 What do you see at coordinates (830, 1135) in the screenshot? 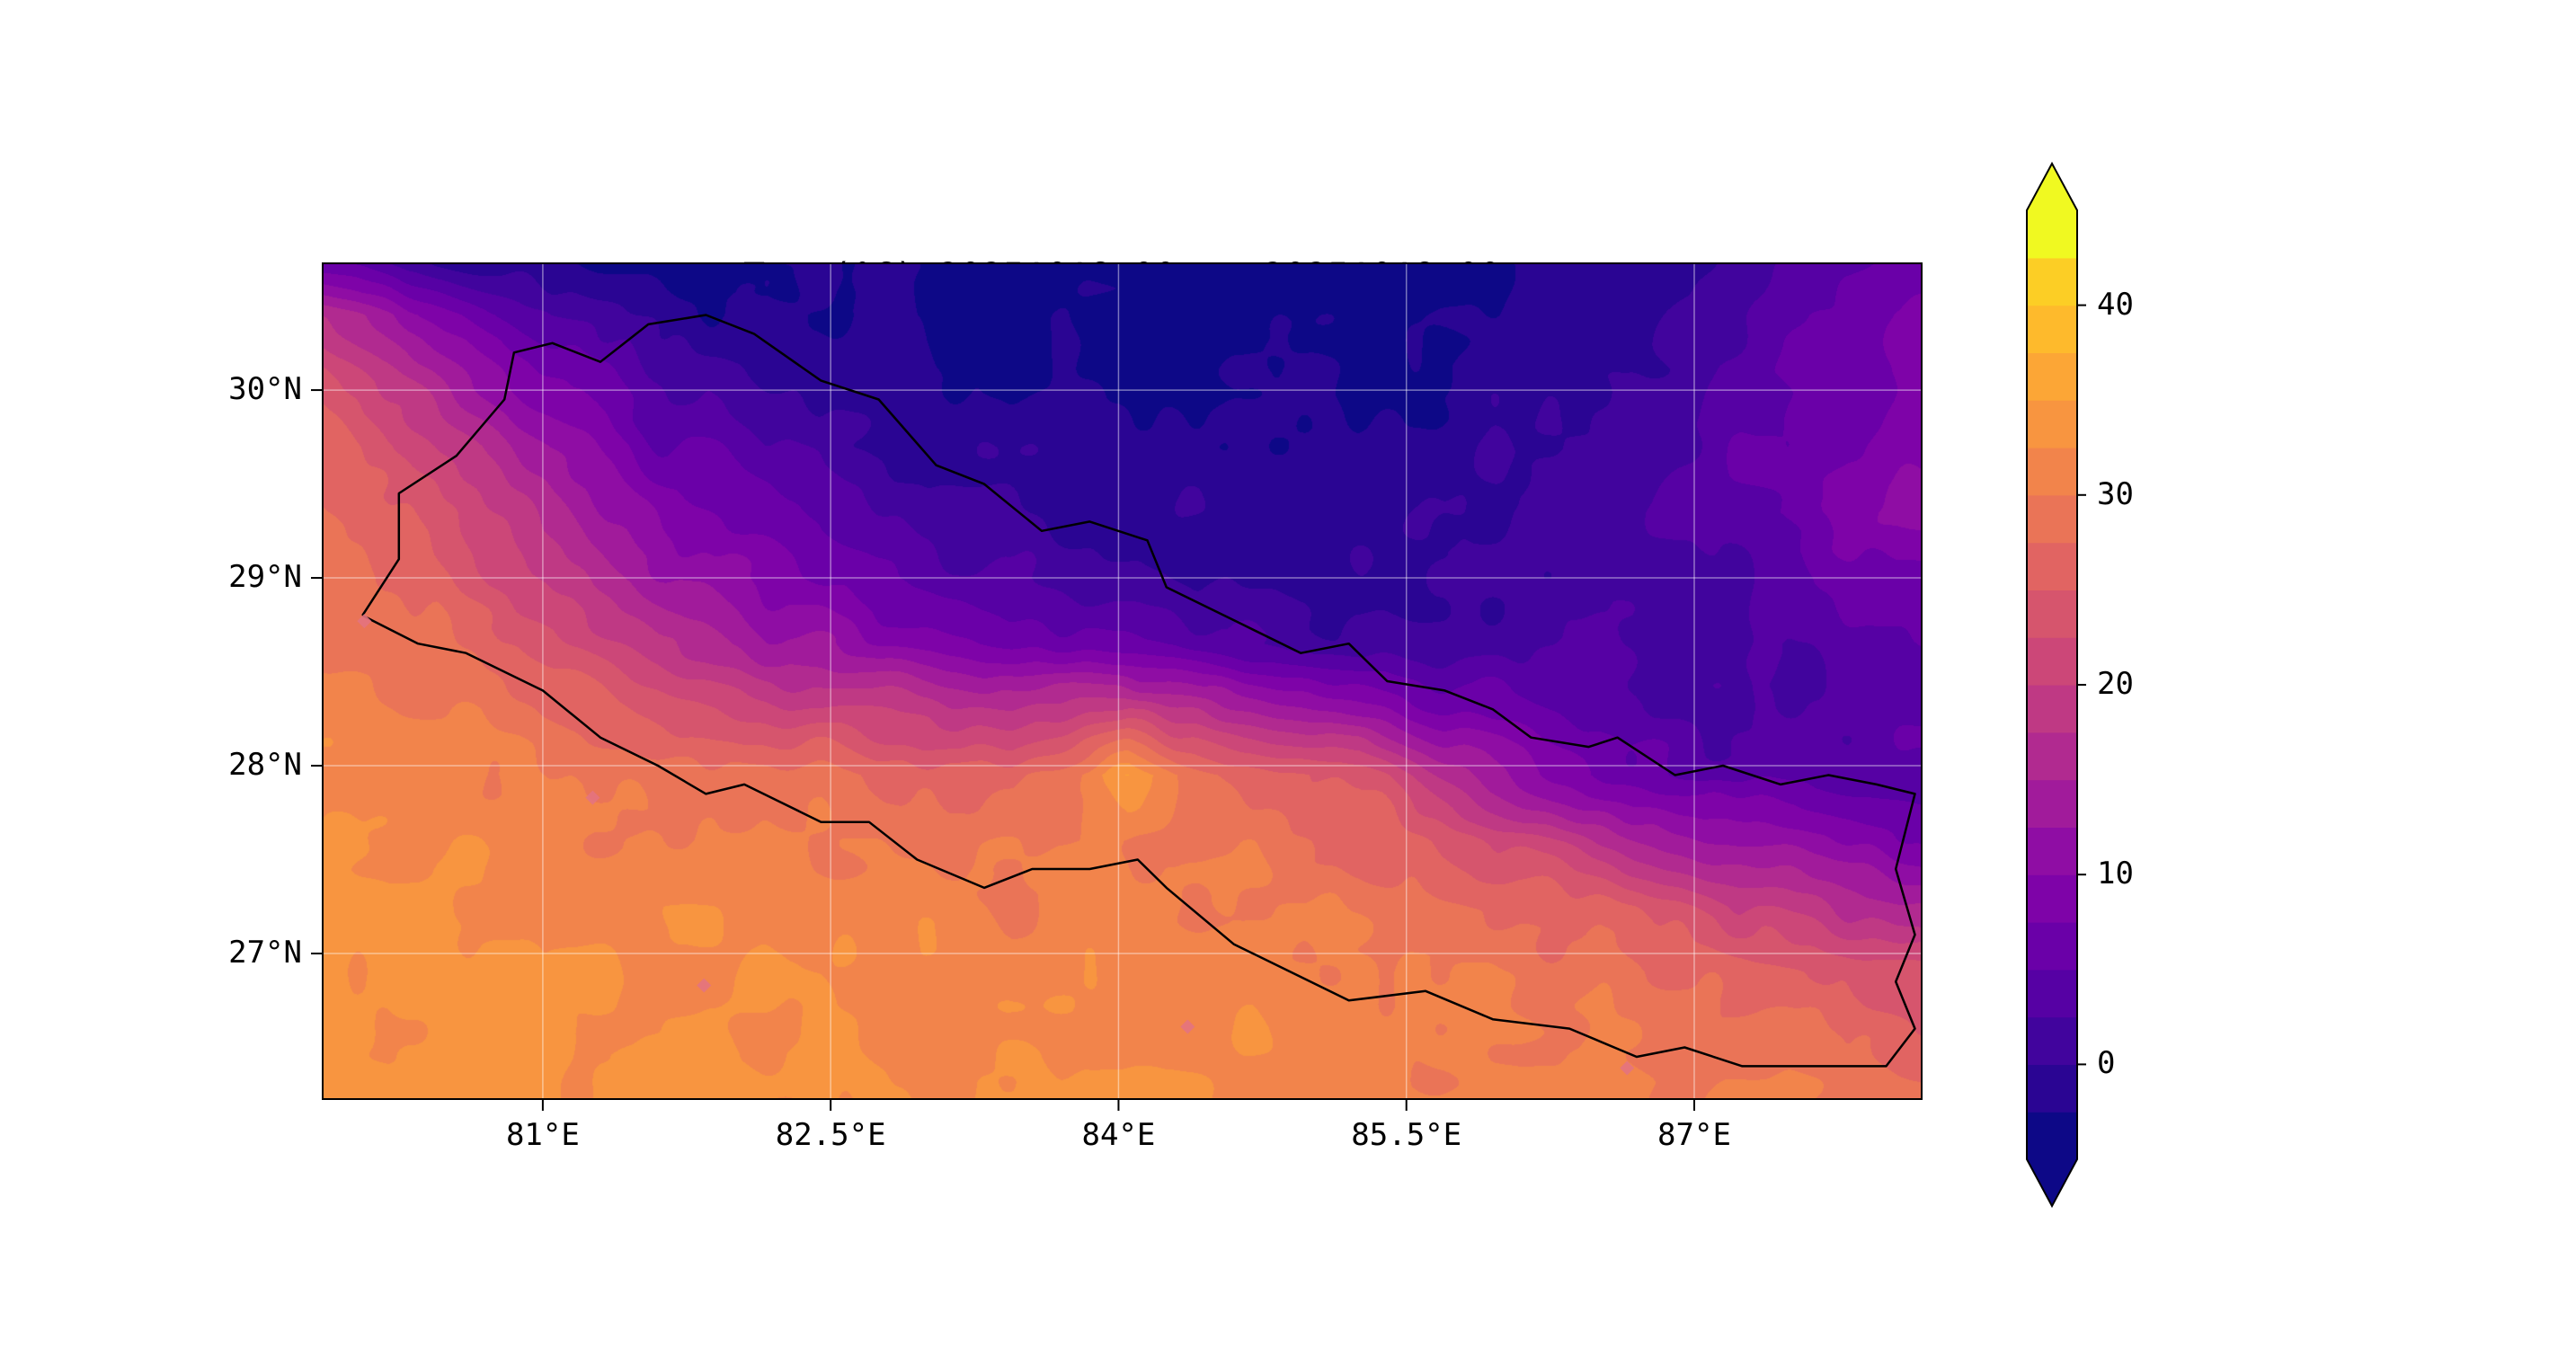
I see `x-tick-label: 82.5°E` at bounding box center [830, 1135].